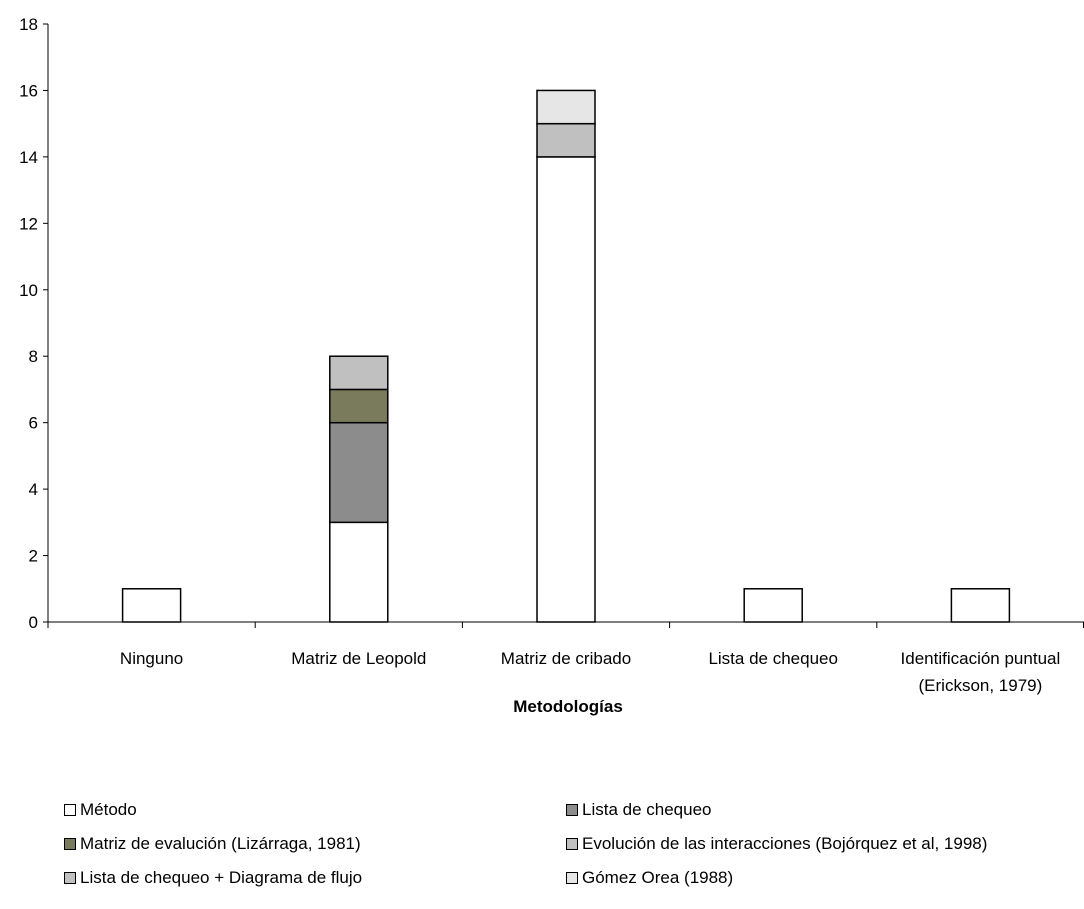  I want to click on y-tick-label: 2, so click(33, 556).